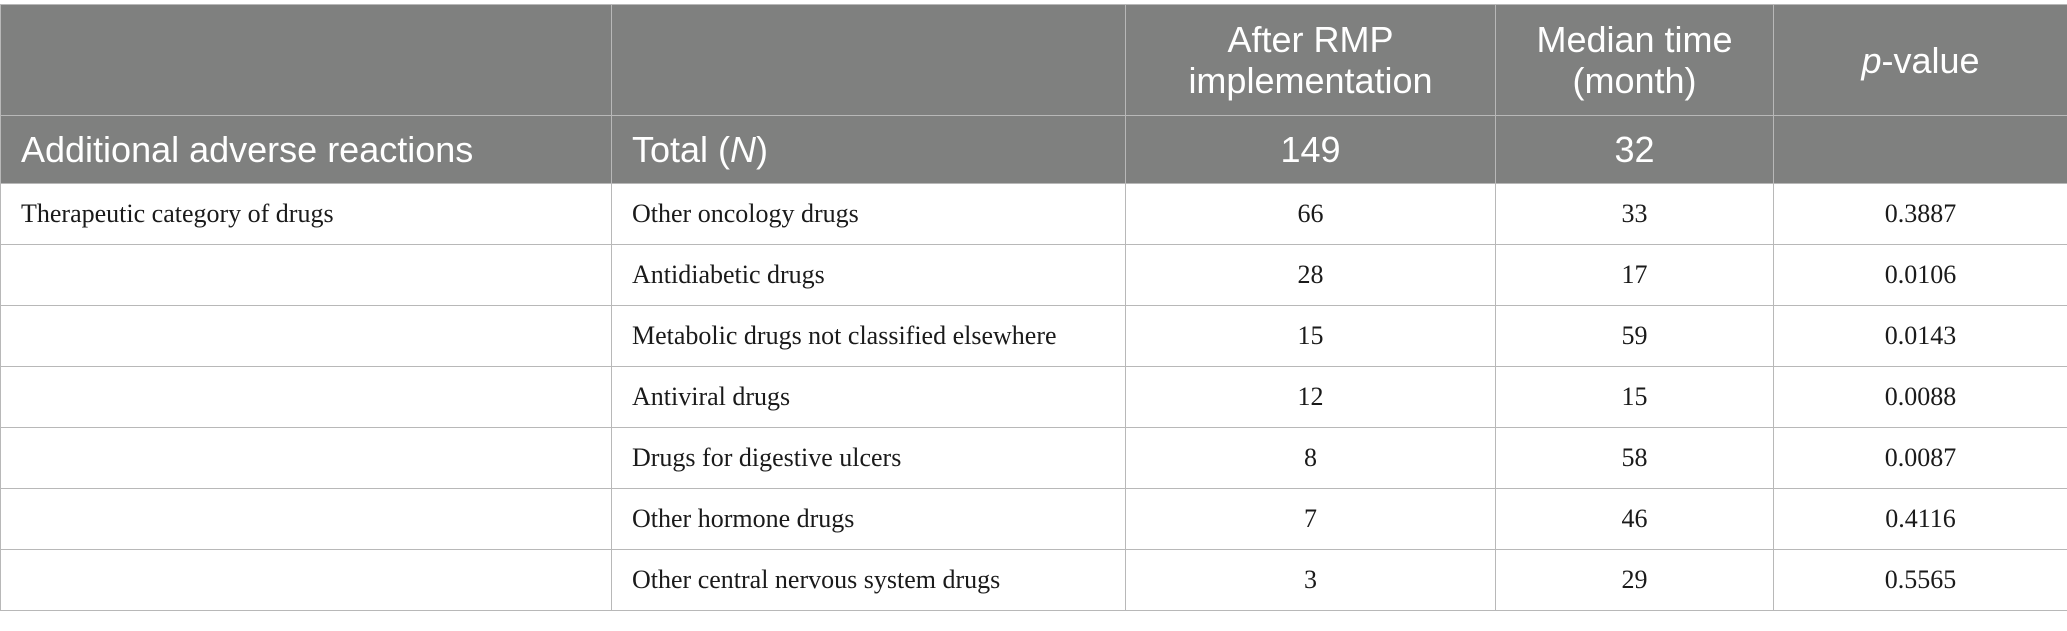 The image size is (2067, 631). What do you see at coordinates (1634, 580) in the screenshot?
I see `median-time-cell: 29` at bounding box center [1634, 580].